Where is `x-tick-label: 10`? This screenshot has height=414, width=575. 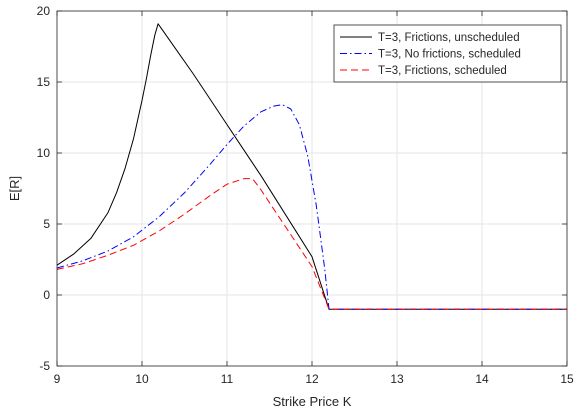
x-tick-label: 10 is located at coordinates (142, 379).